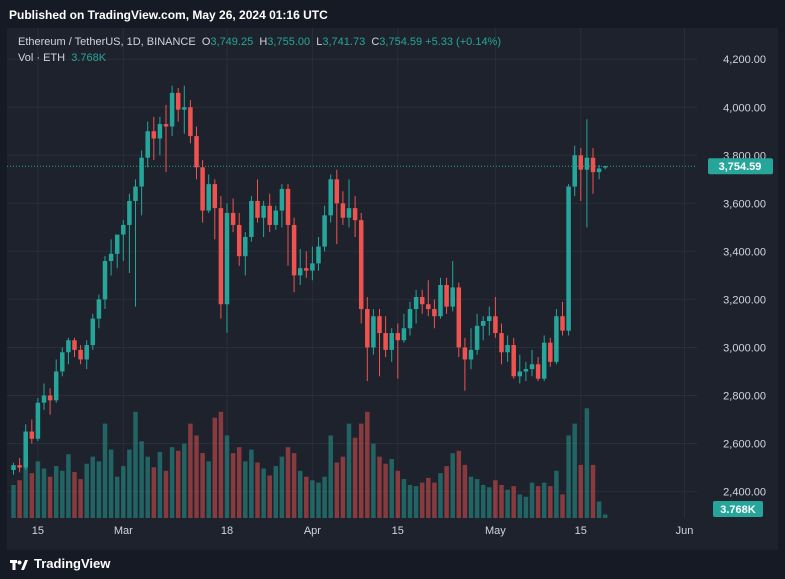 Image resolution: width=785 pixels, height=579 pixels. I want to click on y-tick-label: 3,400.00, so click(744, 252).